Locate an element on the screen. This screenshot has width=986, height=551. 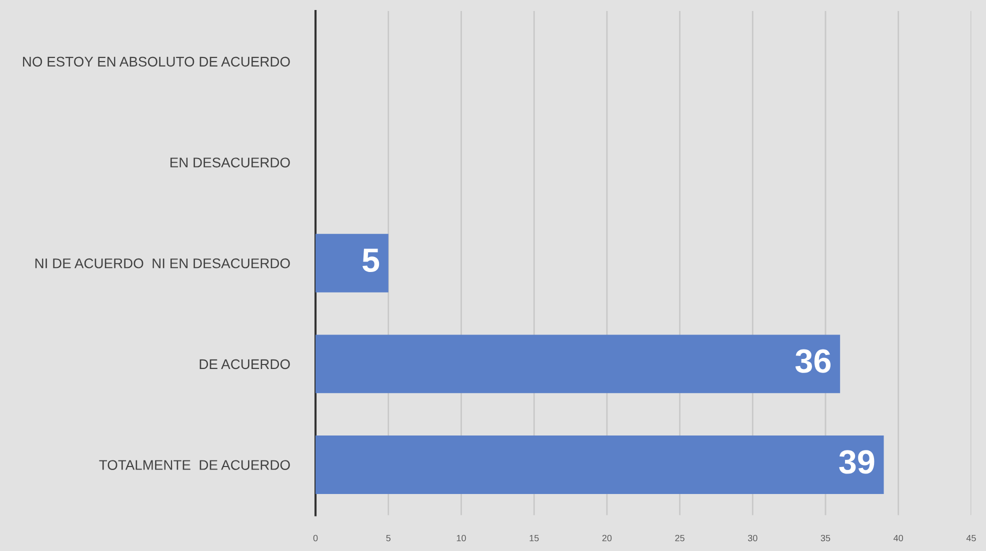
x-tick-label: 40 is located at coordinates (899, 538).